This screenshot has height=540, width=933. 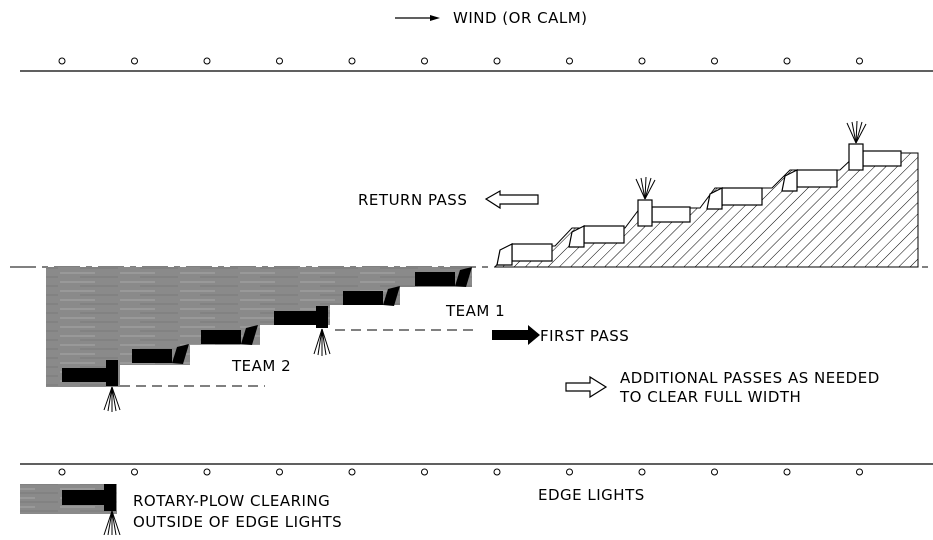 What do you see at coordinates (412, 200) in the screenshot?
I see `return-pass-label: RETURN PASS` at bounding box center [412, 200].